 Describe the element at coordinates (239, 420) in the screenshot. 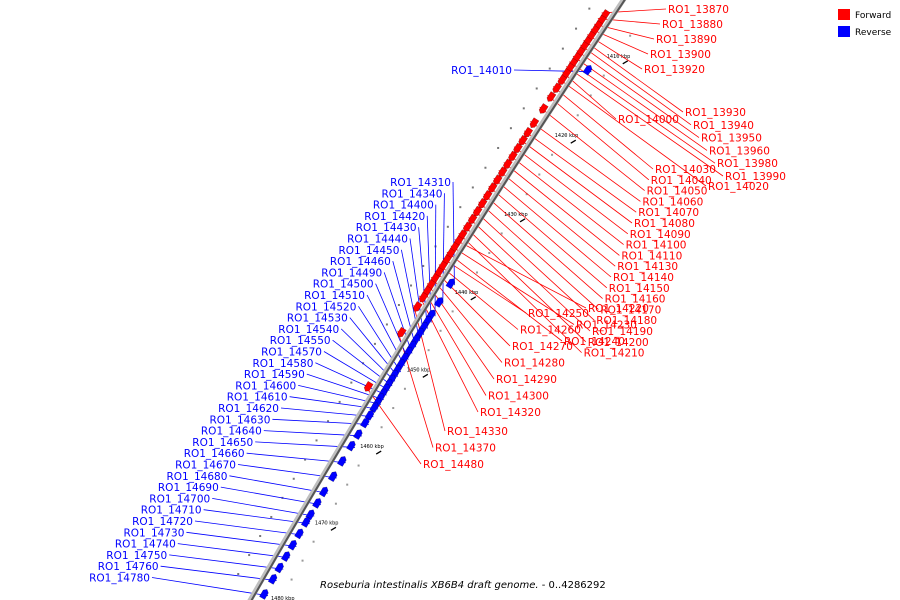

I see `reverse-gene-label: RO1_14630` at that location.